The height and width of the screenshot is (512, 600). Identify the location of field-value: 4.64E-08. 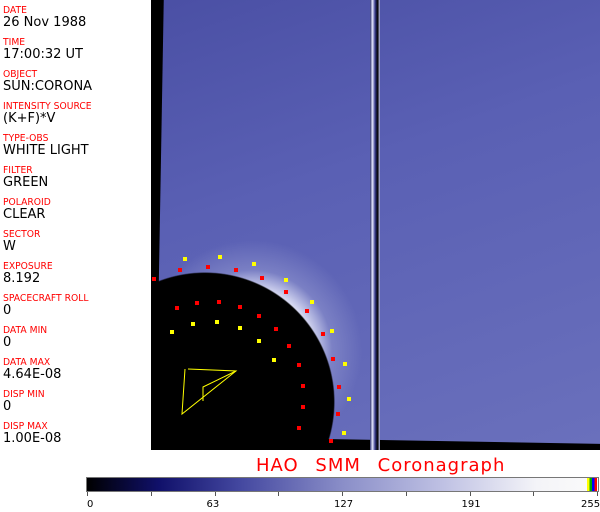
(32, 374).